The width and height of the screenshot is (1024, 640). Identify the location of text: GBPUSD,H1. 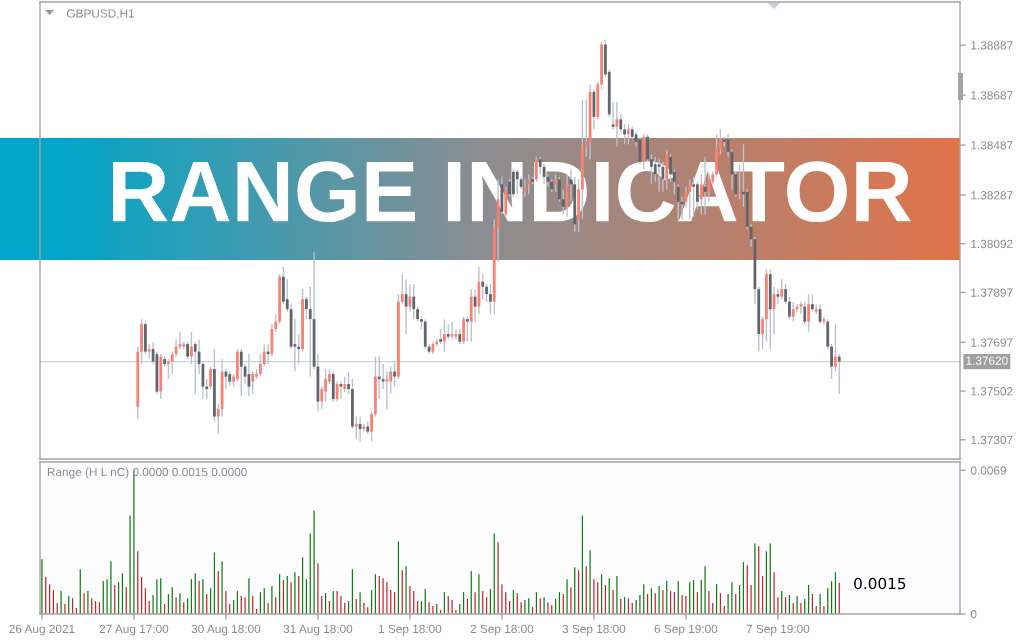
(100, 14).